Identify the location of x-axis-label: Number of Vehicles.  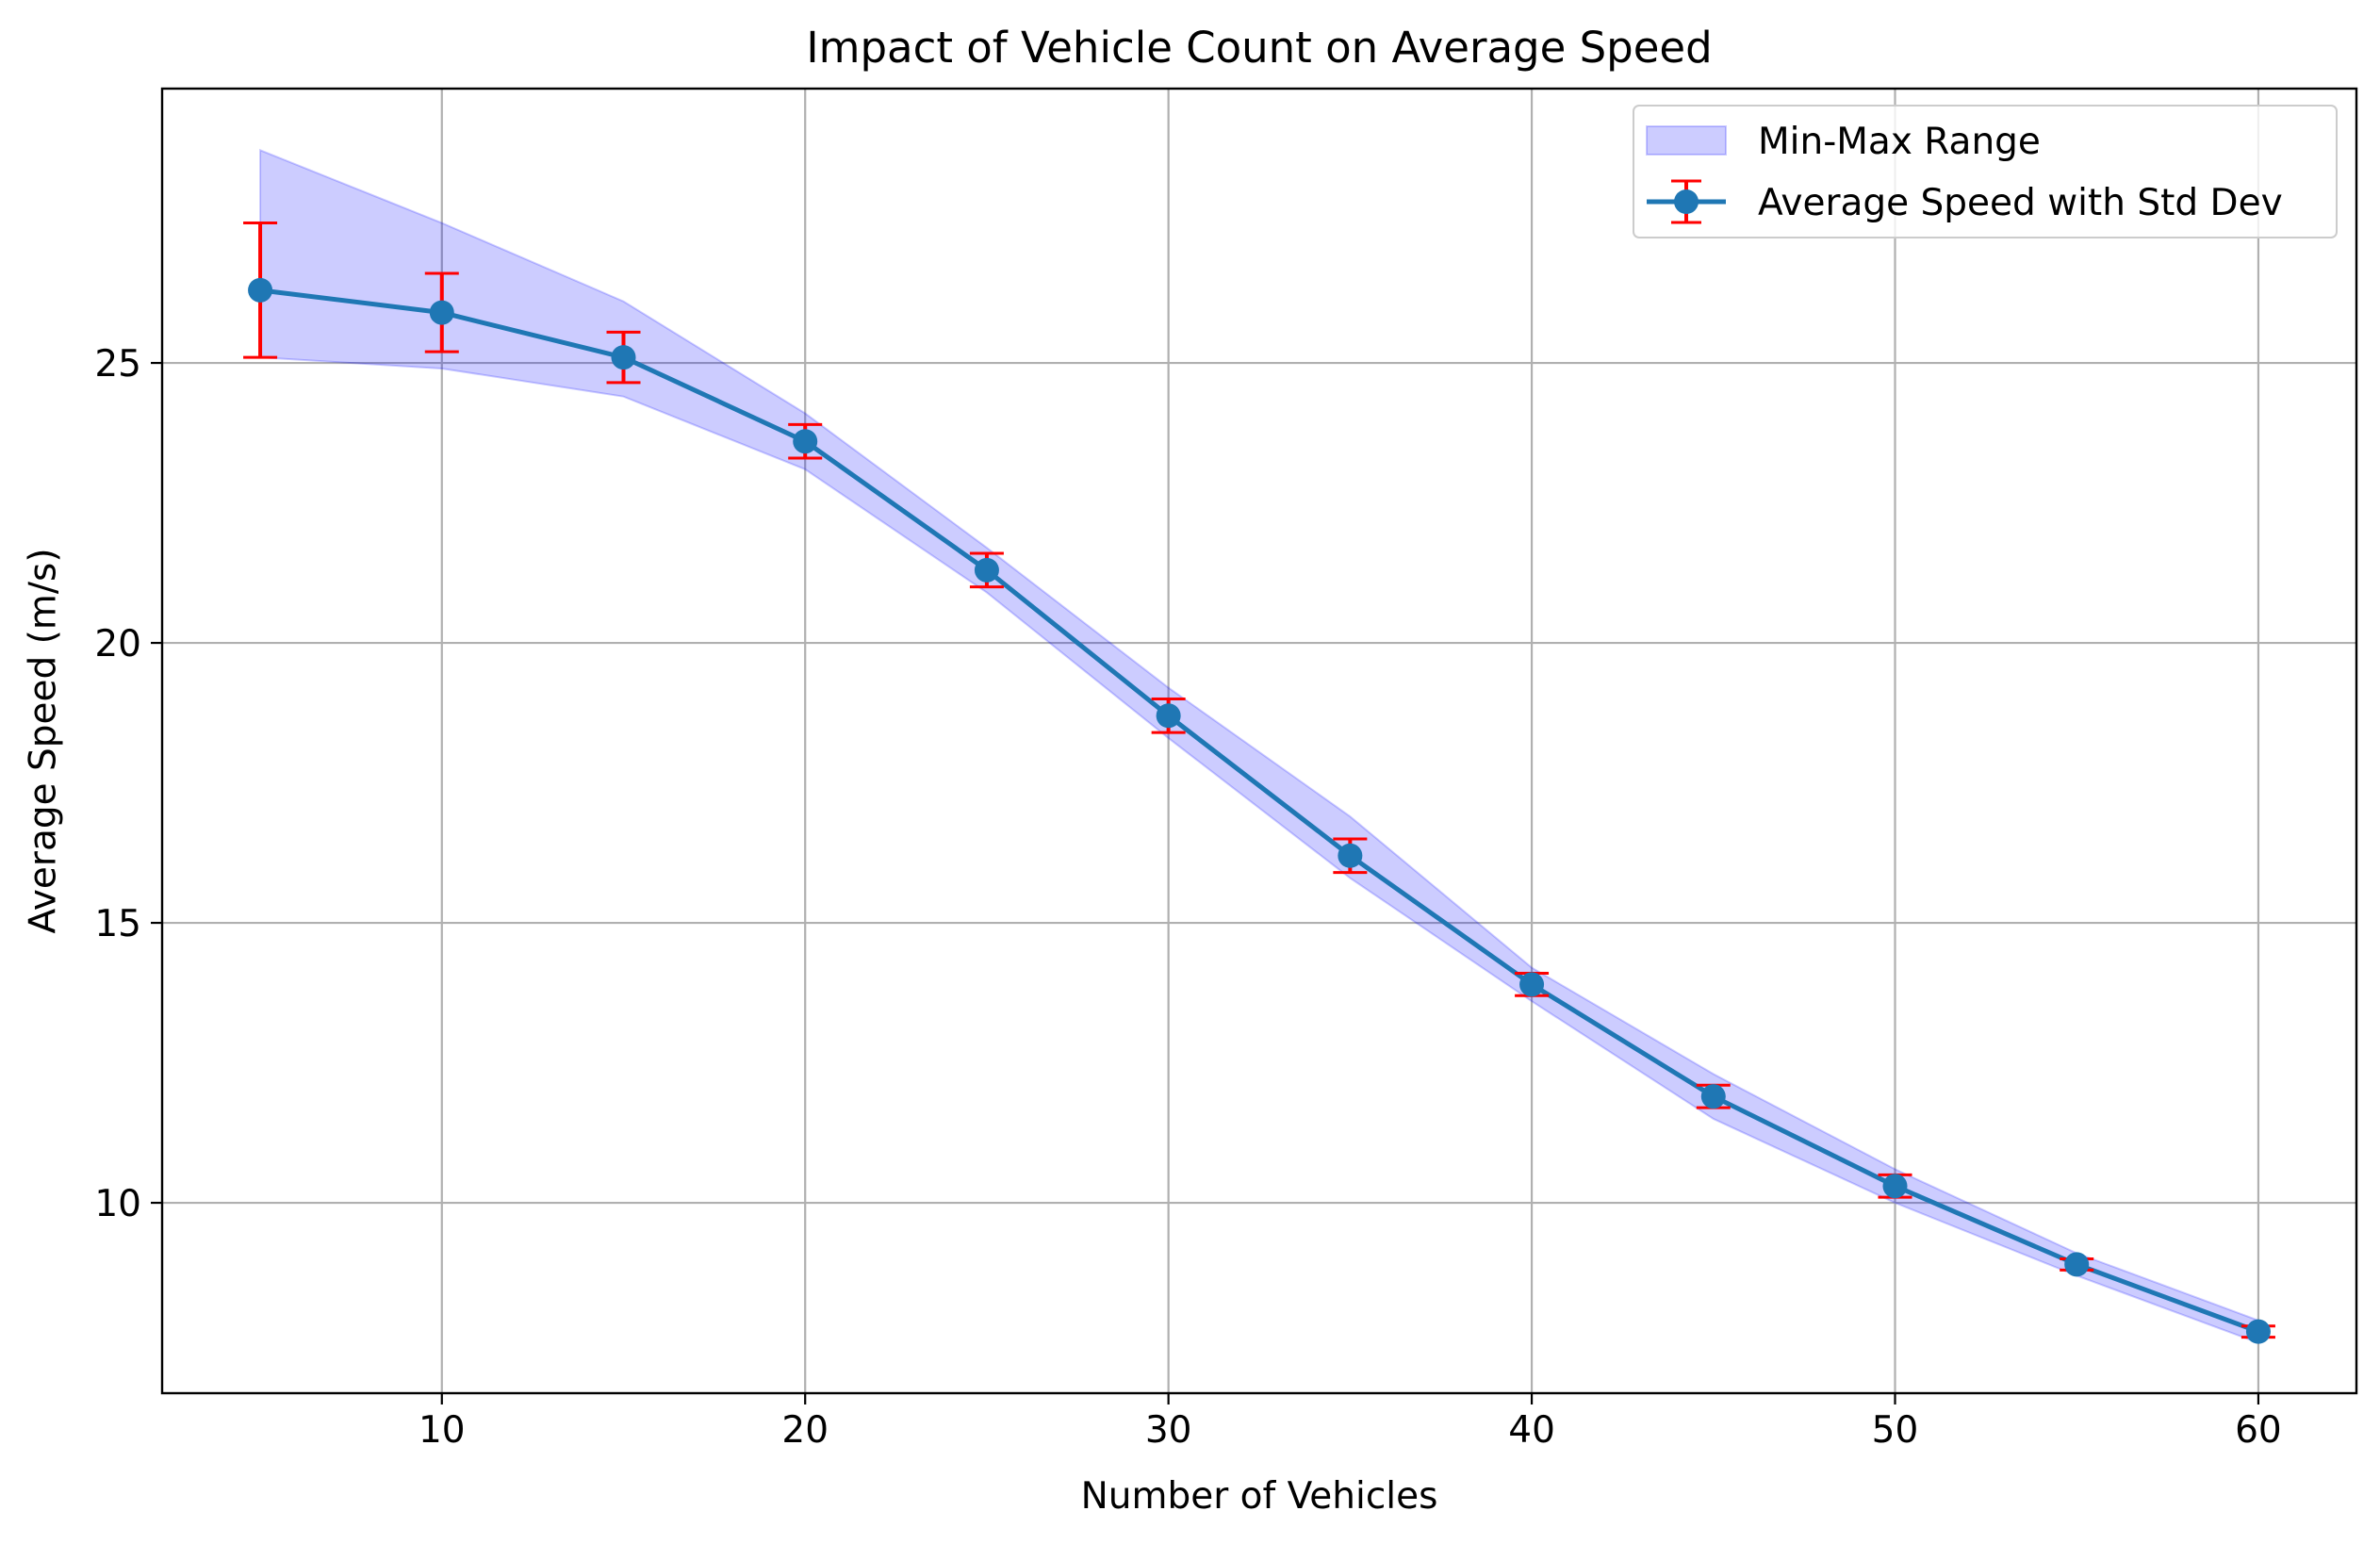
(1259, 1496).